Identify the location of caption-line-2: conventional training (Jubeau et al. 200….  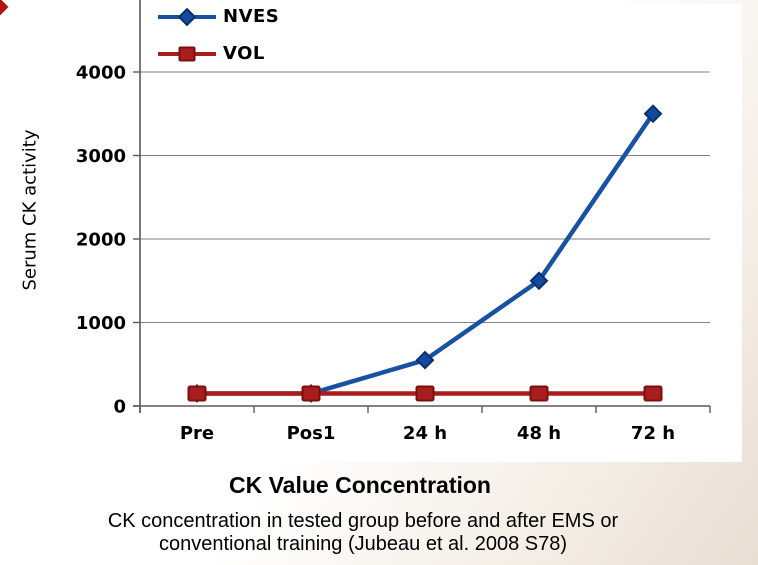
(363, 544).